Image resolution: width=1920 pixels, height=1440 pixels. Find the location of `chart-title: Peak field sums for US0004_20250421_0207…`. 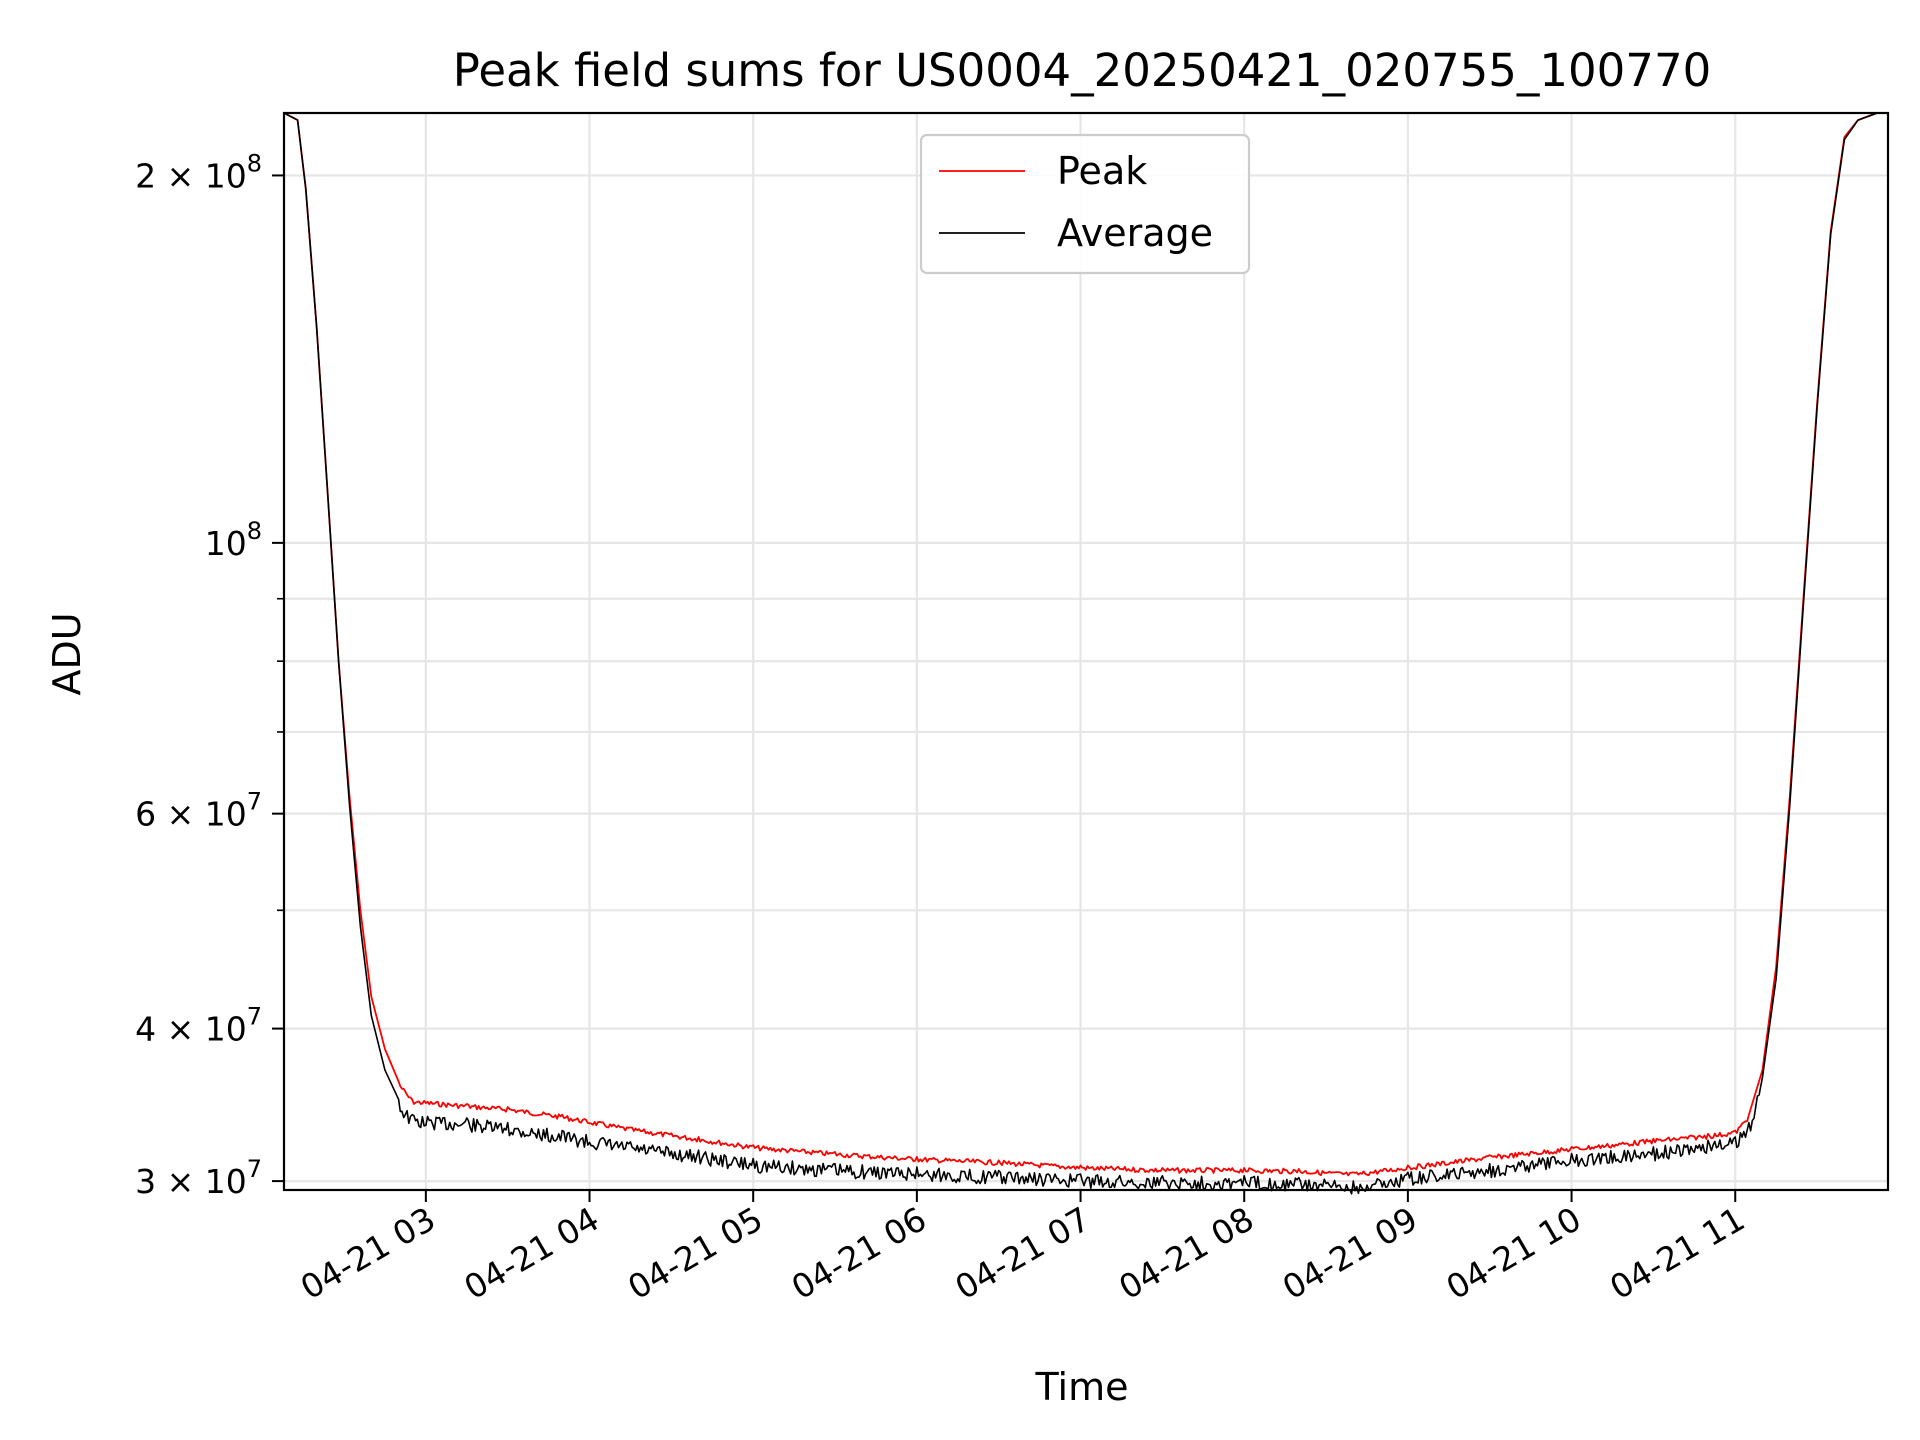

chart-title: Peak field sums for US0004_20250421_0207… is located at coordinates (1082, 70).